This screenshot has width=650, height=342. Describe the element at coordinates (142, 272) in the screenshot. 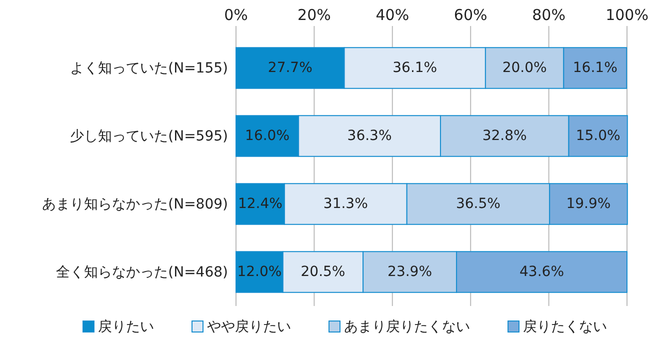

I see `y-tick-label: 全く知らなかった(N=468)` at that location.